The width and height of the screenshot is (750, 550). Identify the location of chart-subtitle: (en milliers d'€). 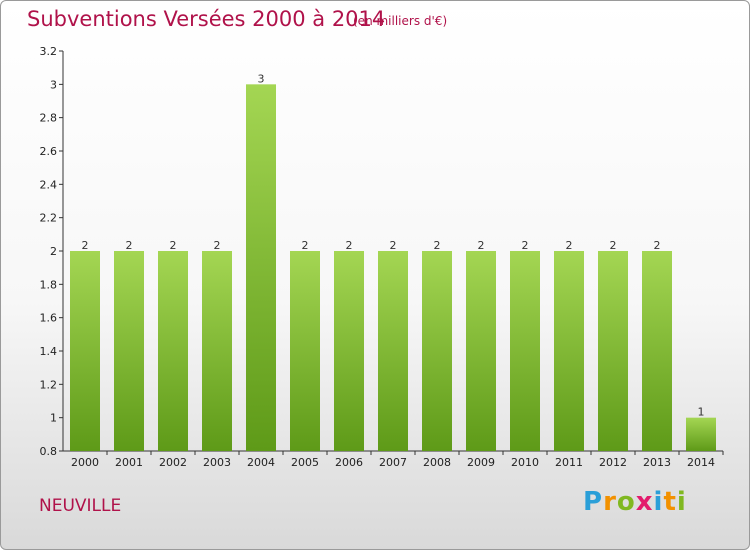
(400, 21).